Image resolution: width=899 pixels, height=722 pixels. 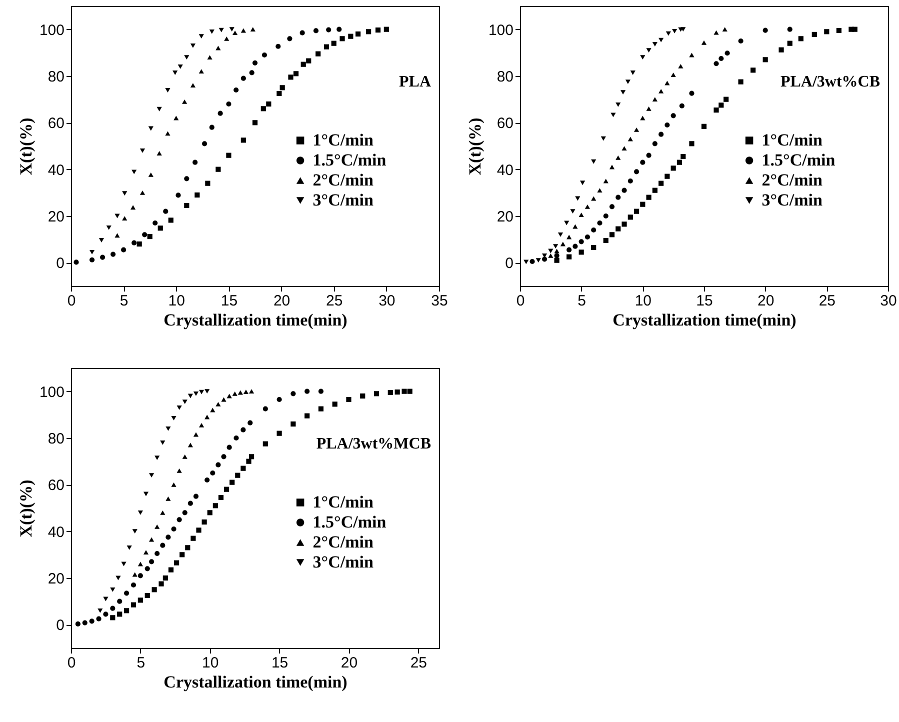 What do you see at coordinates (60, 625) in the screenshot?
I see `y-tick-label: 0` at bounding box center [60, 625].